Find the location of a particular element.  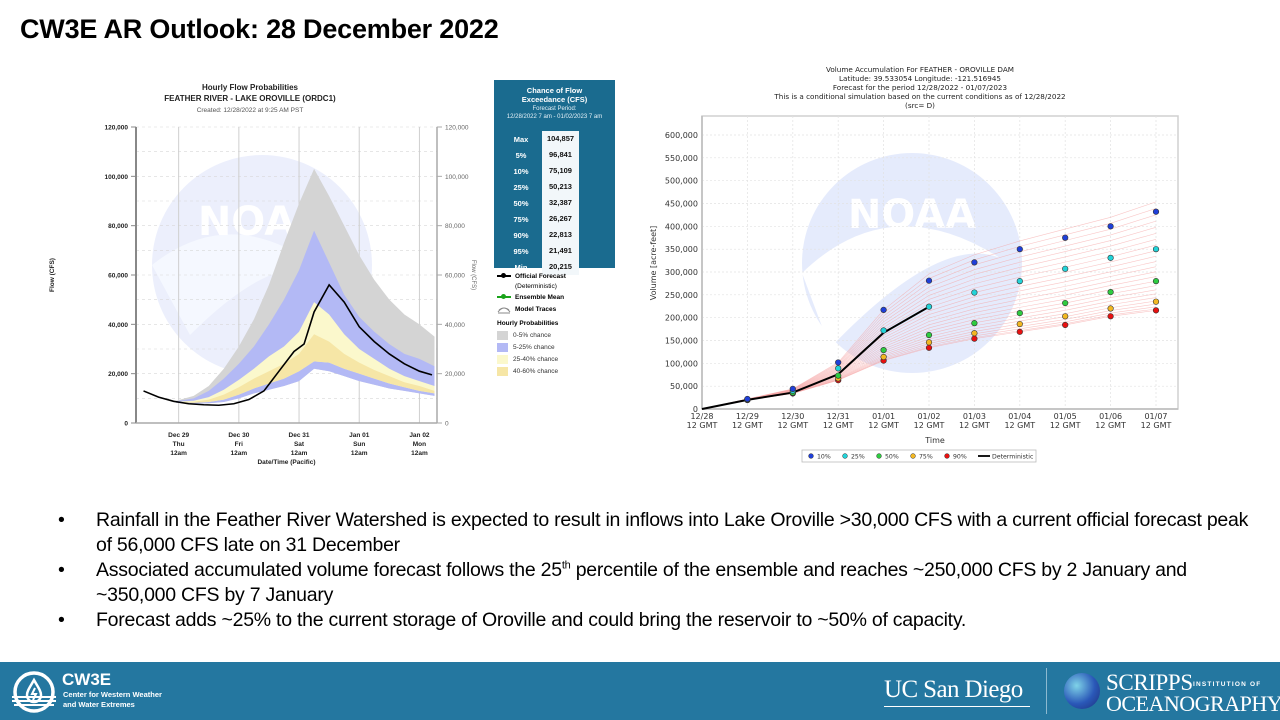

y-tick-label: 350,000 is located at coordinates (681, 249).